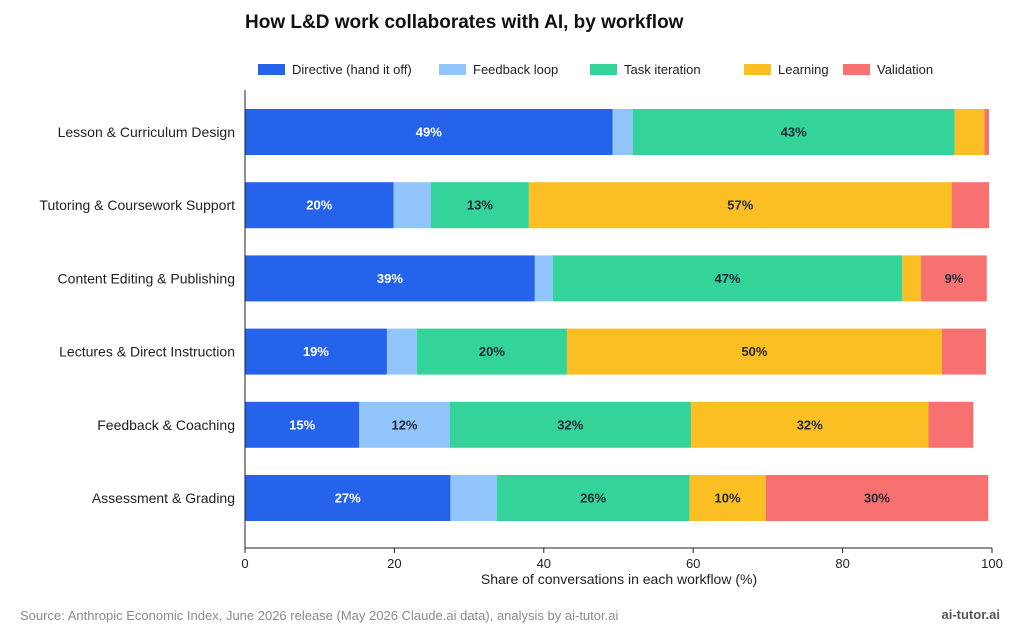 This screenshot has height=635, width=1024. I want to click on x-tick-label-1: 20, so click(394, 563).